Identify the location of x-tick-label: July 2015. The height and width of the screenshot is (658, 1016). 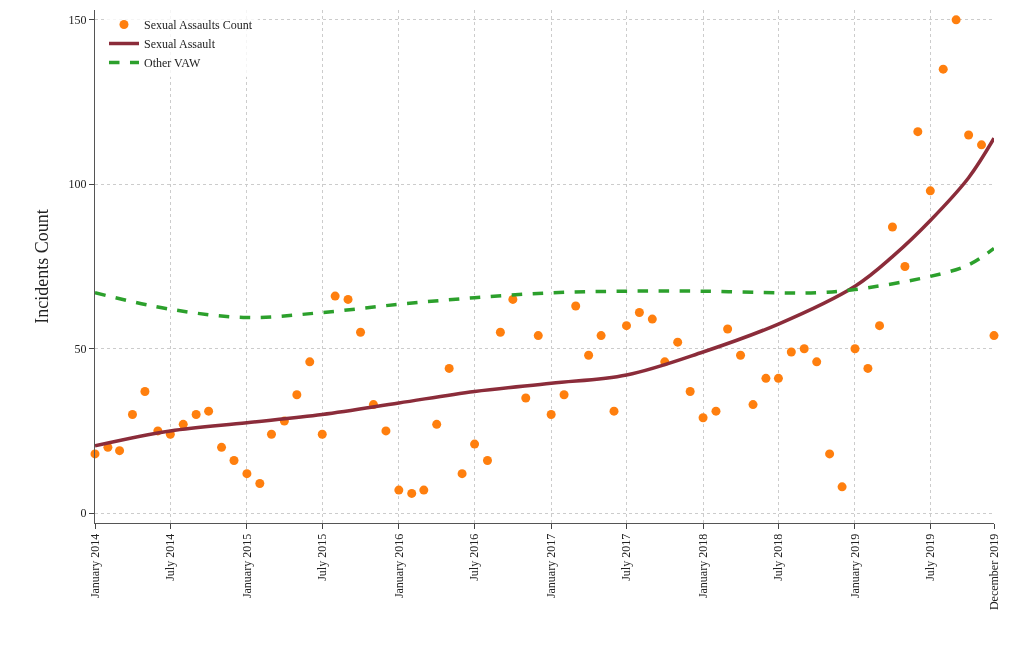
(322, 557).